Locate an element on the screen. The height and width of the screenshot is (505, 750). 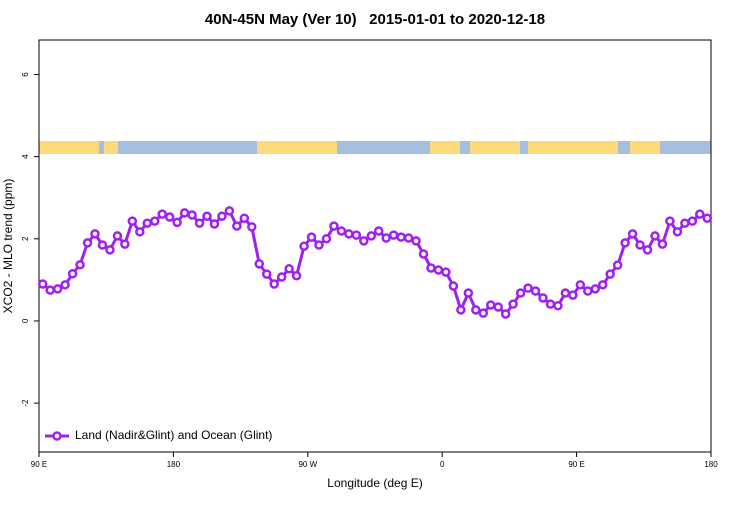
y-axis-title: XCO2 - MLO trend (ppm) is located at coordinates (8, 246).